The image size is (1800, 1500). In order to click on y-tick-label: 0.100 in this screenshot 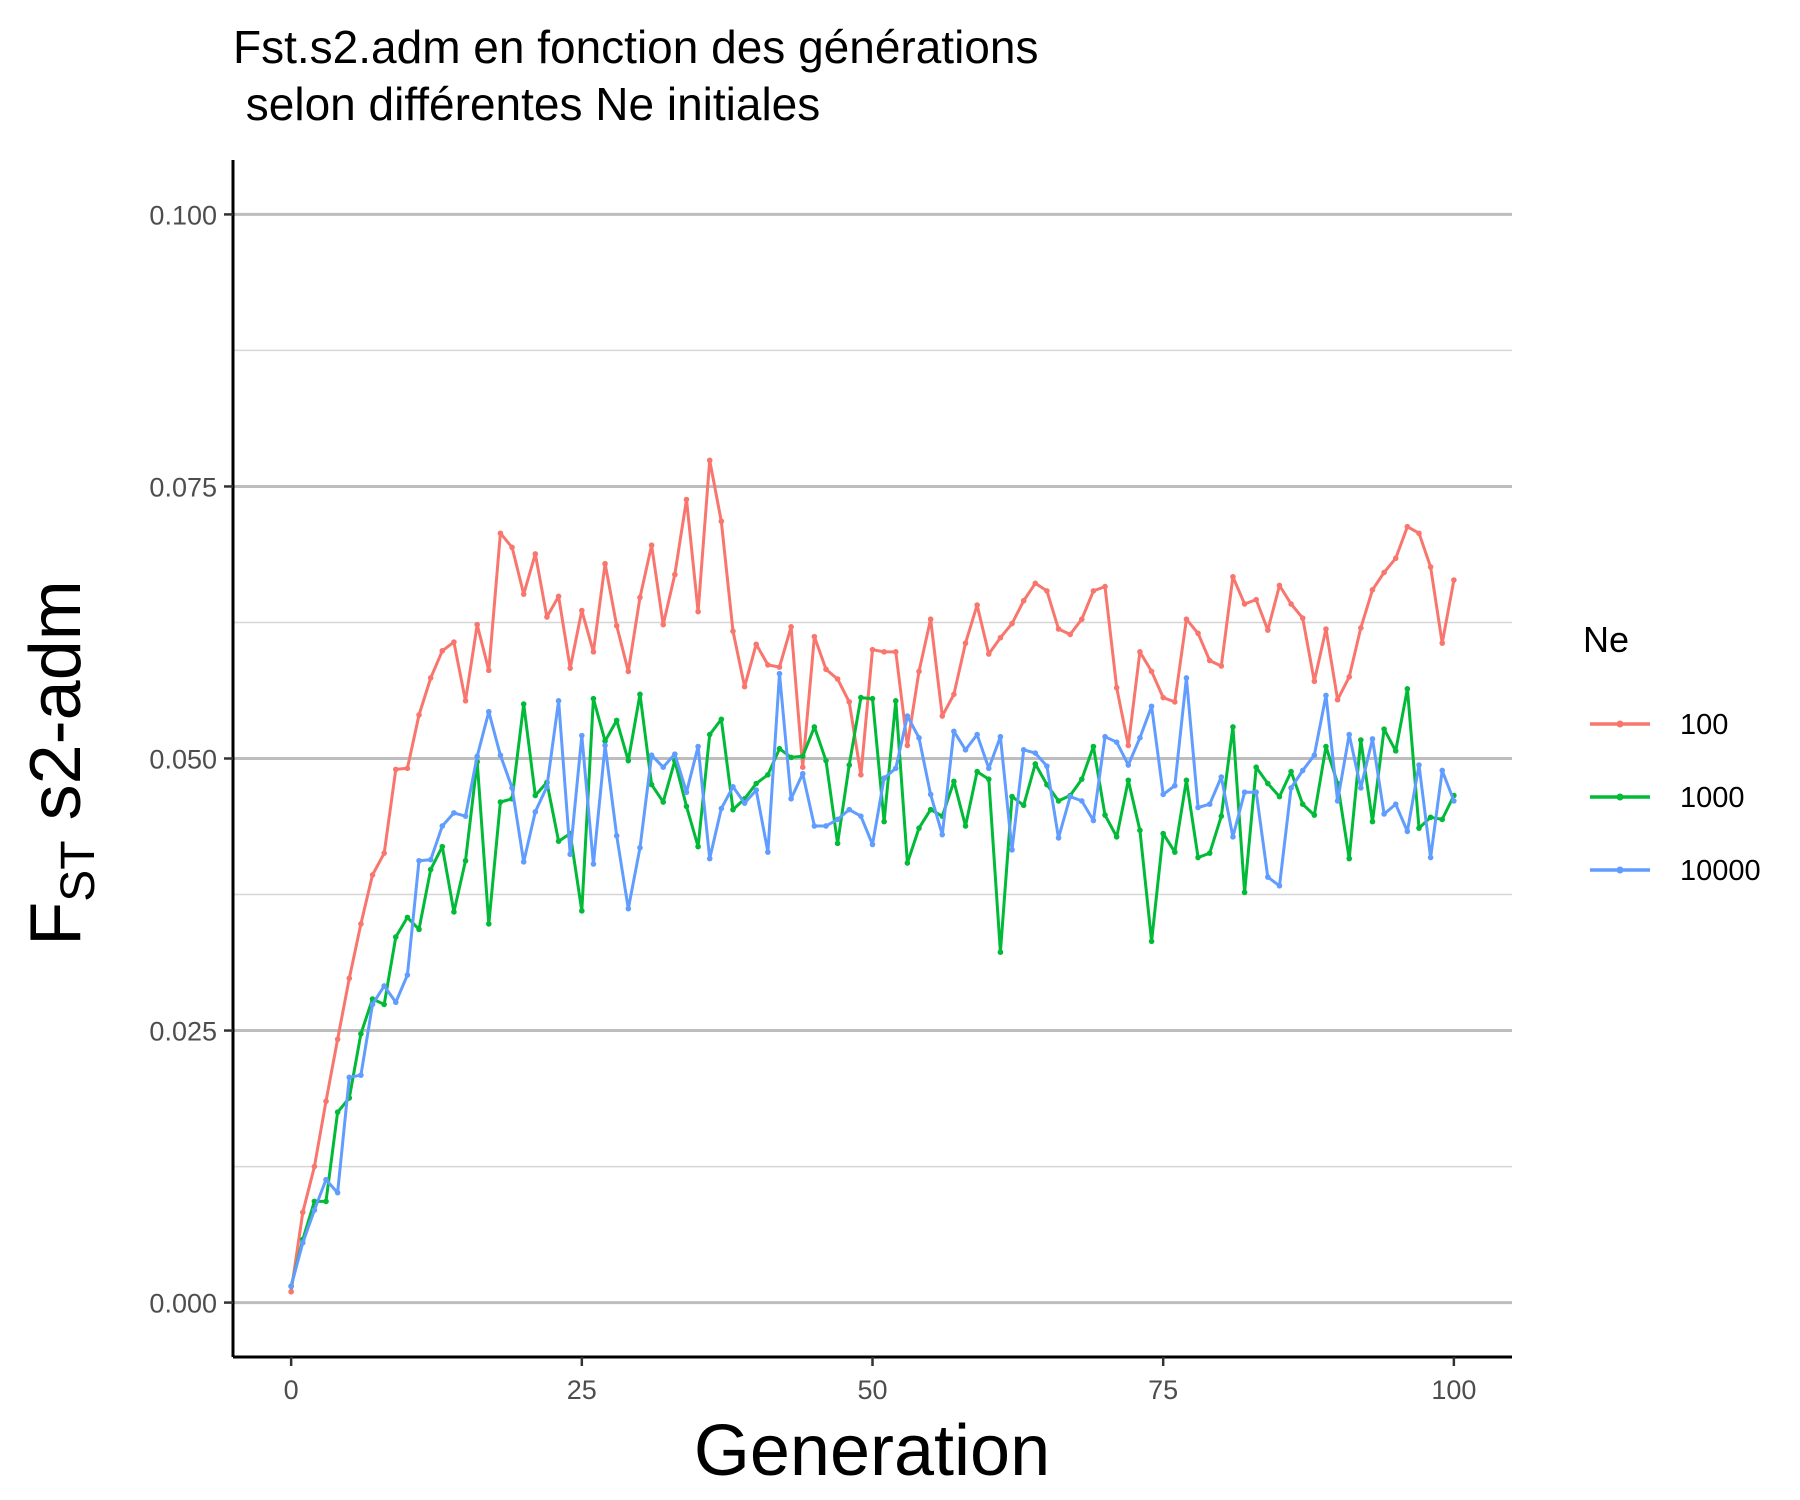, I will do `click(183, 215)`.